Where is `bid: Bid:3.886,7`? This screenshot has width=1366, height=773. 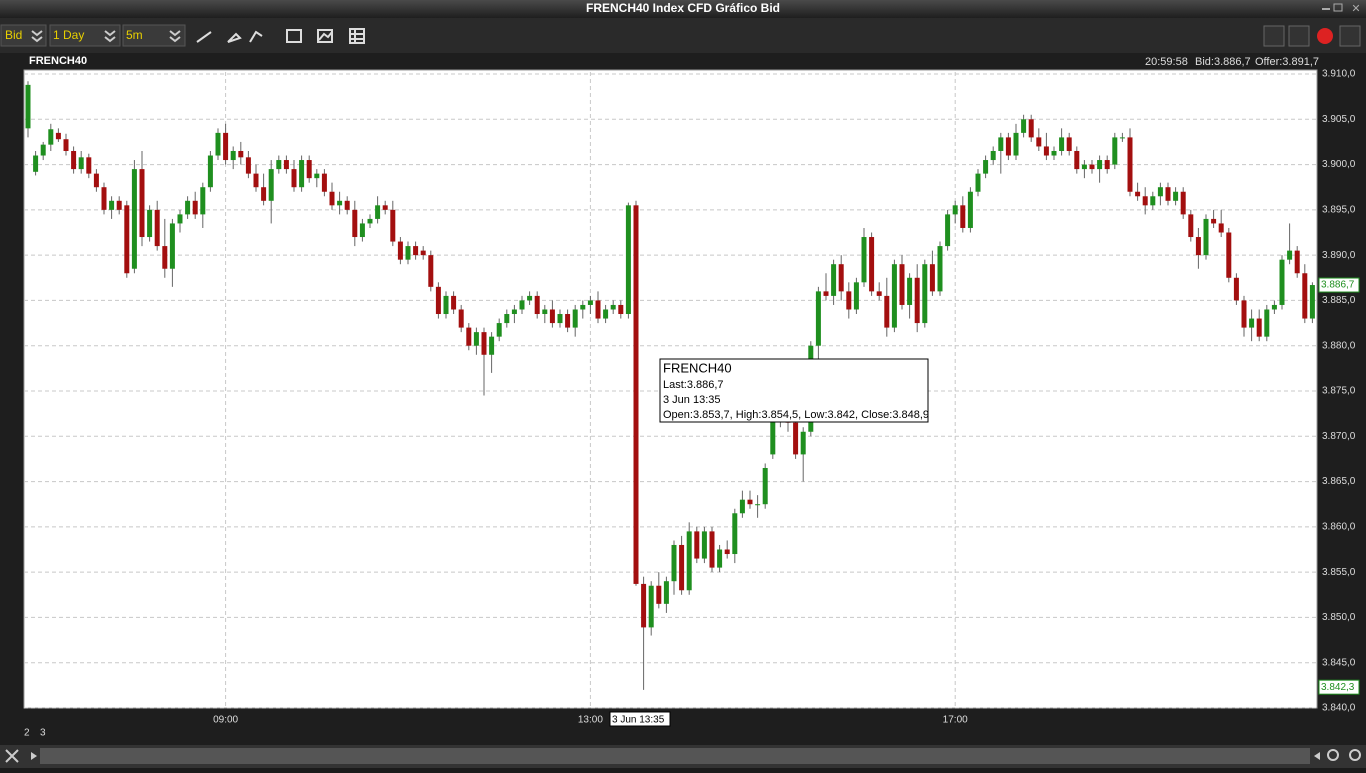 bid: Bid:3.886,7 is located at coordinates (1223, 62).